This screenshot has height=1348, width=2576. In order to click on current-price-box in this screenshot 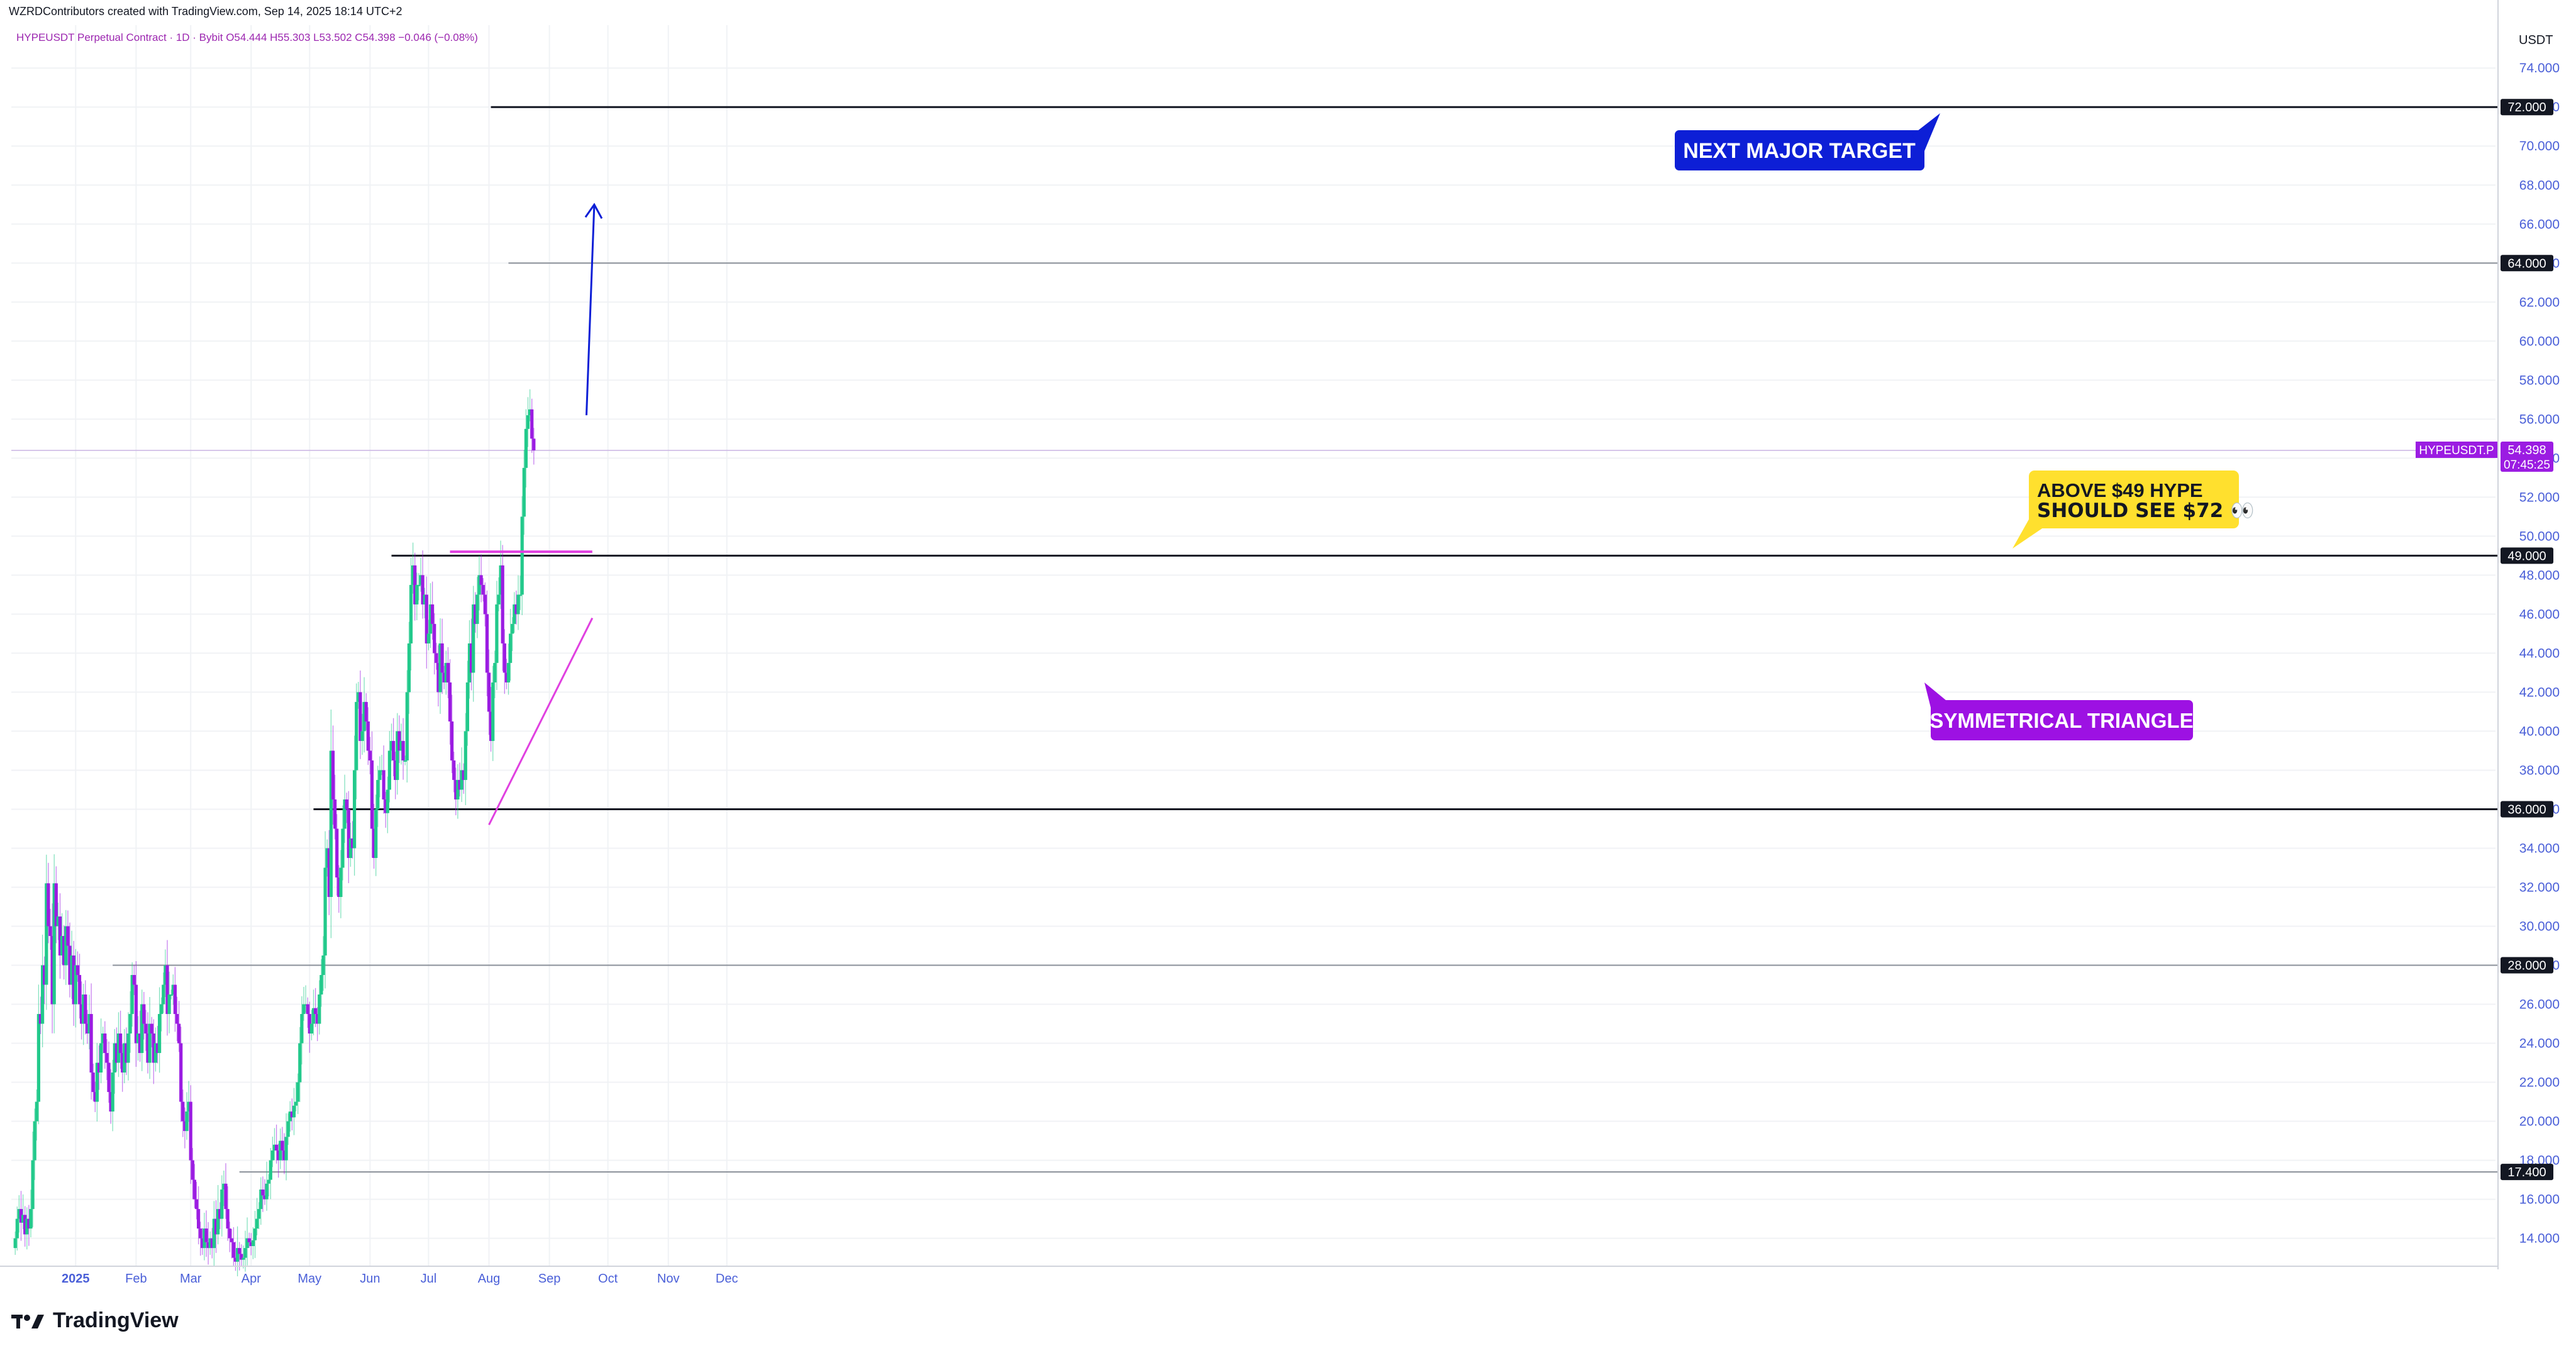, I will do `click(2527, 457)`.